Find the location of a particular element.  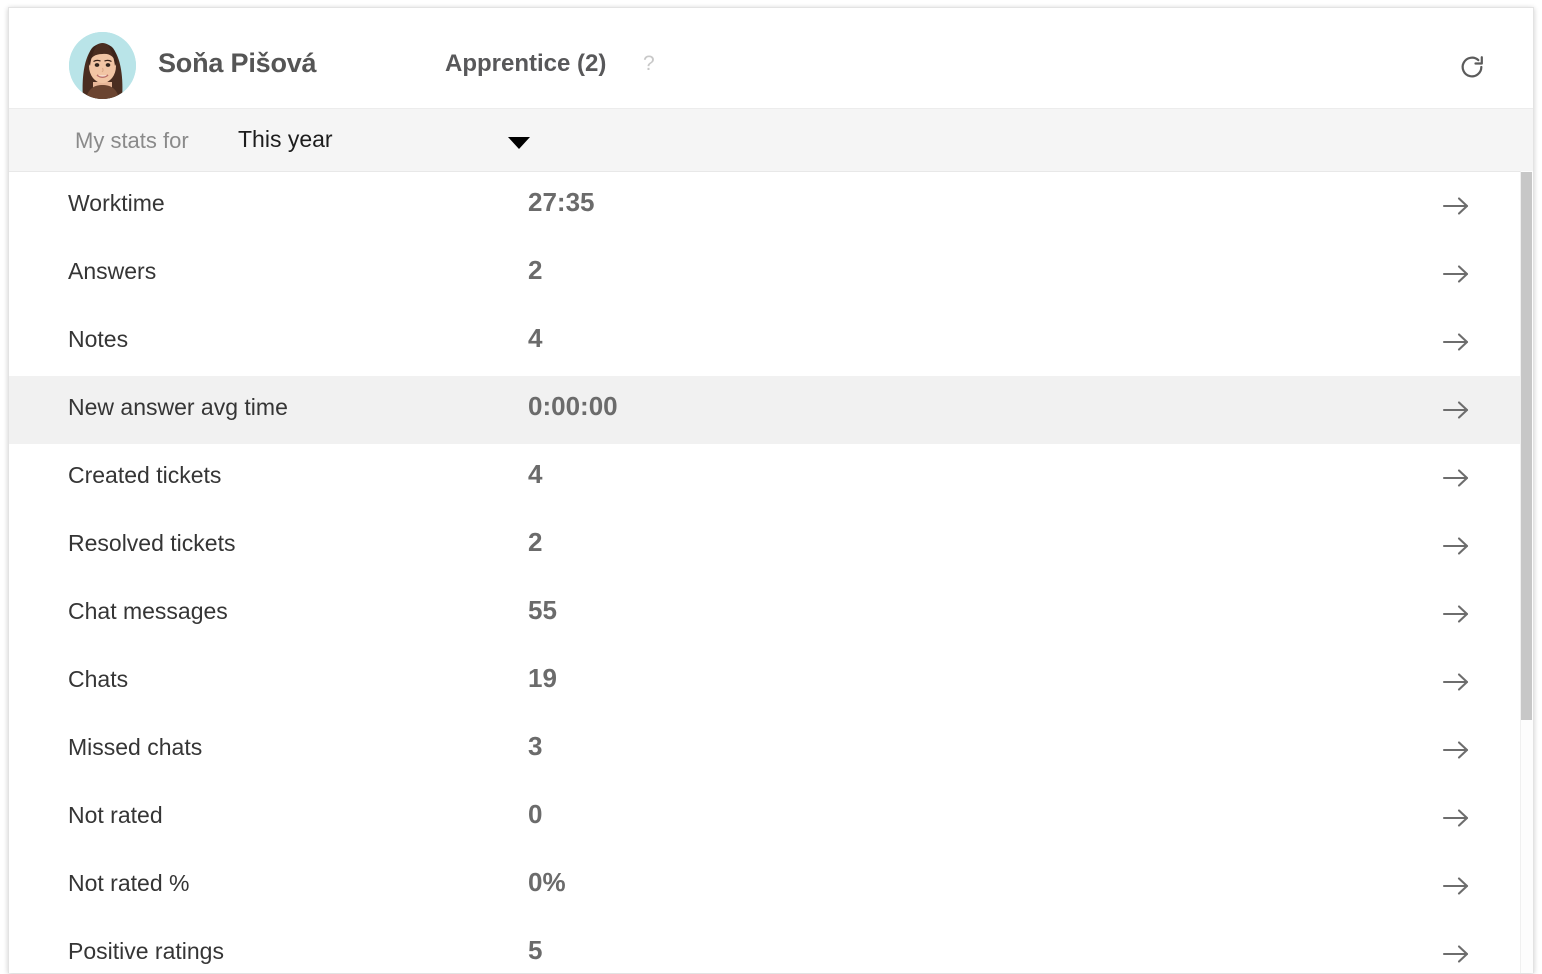

chevron-down-icon is located at coordinates (519, 143).